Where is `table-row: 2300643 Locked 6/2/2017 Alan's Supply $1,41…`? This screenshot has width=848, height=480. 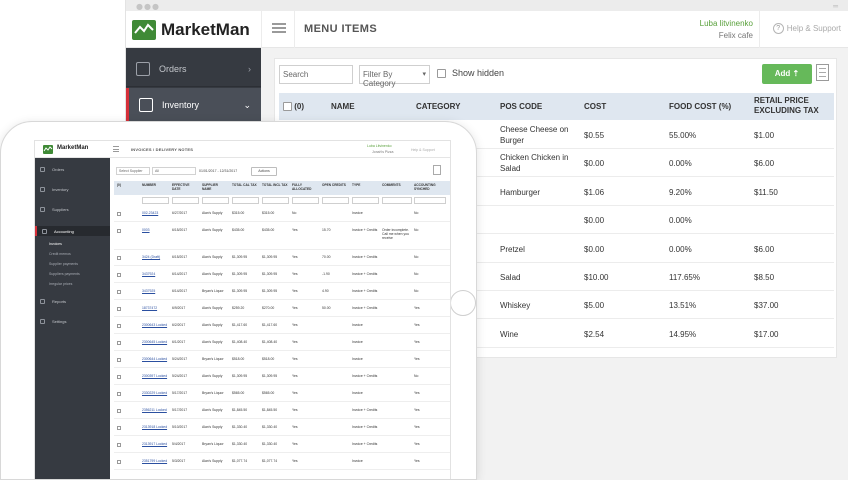
table-row: 2300643 Locked 6/2/2017 Alan's Supply $1,41… is located at coordinates (282, 326).